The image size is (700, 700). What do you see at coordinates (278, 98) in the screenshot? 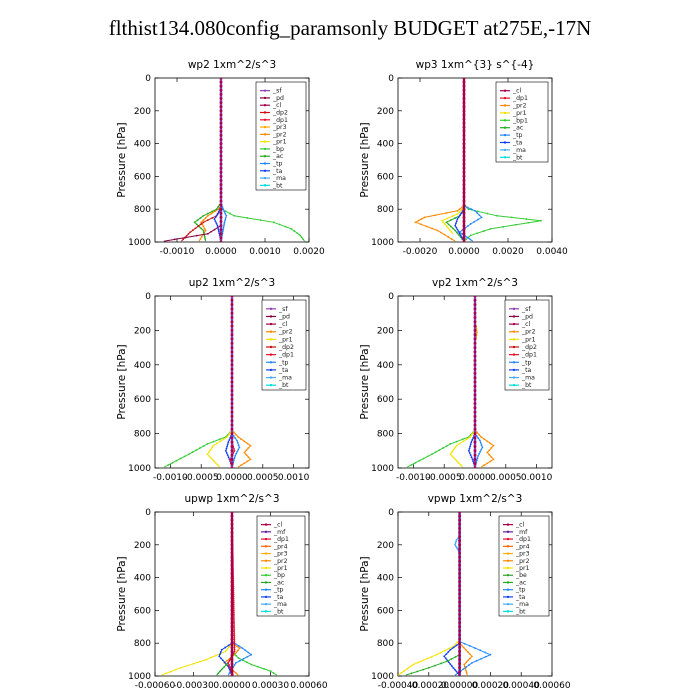
I see `legend-label: _pd` at bounding box center [278, 98].